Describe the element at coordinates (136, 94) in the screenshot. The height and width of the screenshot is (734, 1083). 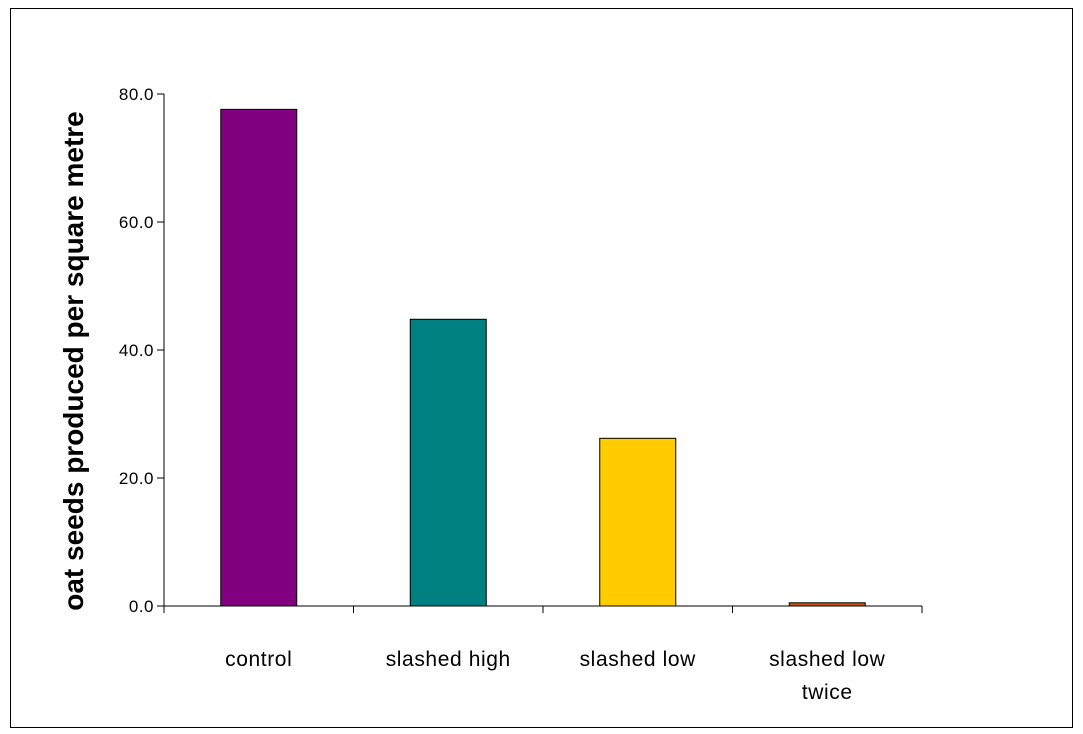
I see `y-tick-label: 80.0` at that location.